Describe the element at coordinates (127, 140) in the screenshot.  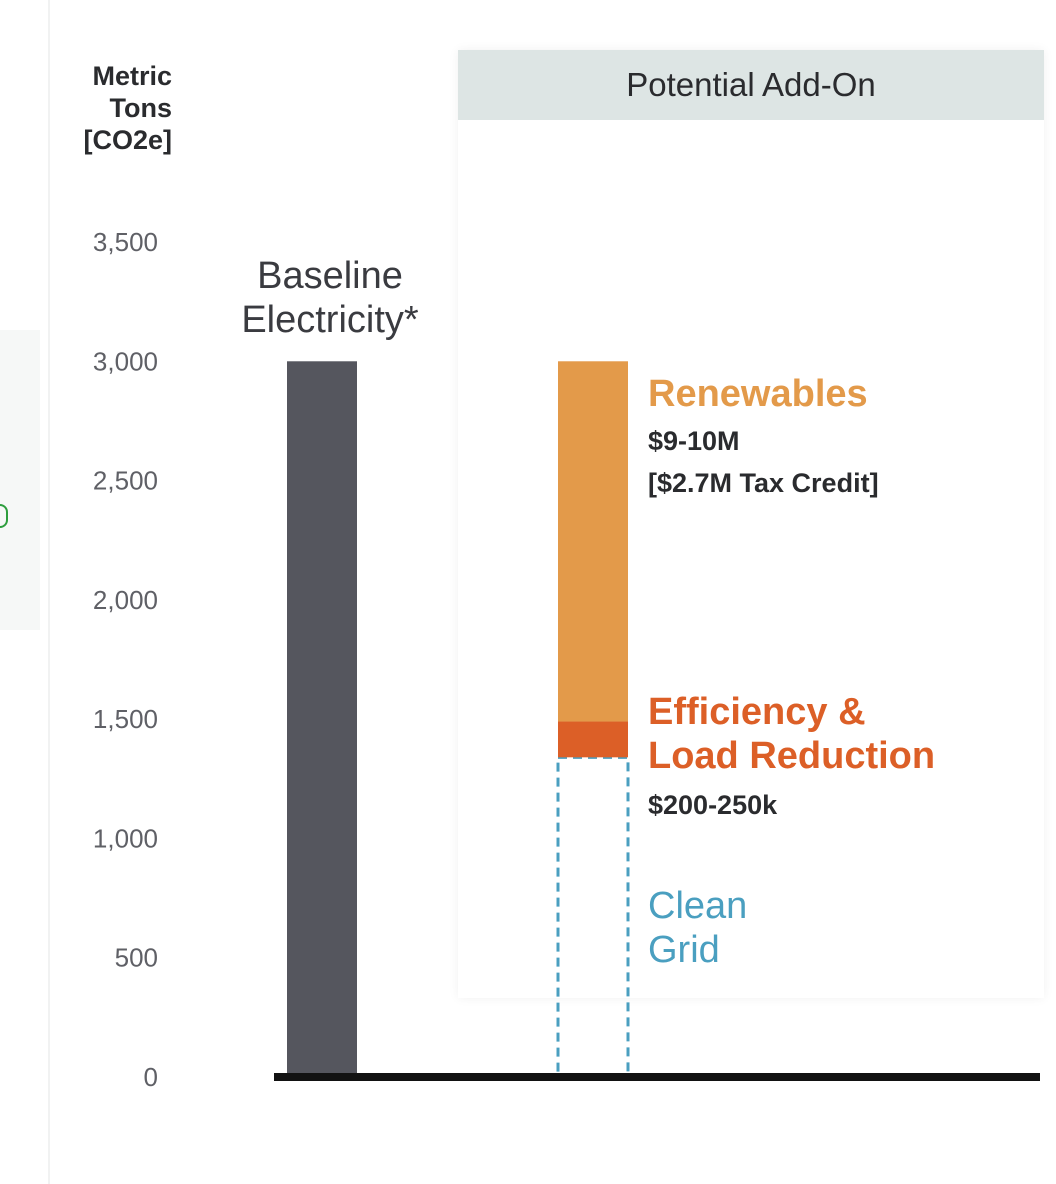
I see `y-axis-unit-line-3: [CO2e]` at that location.